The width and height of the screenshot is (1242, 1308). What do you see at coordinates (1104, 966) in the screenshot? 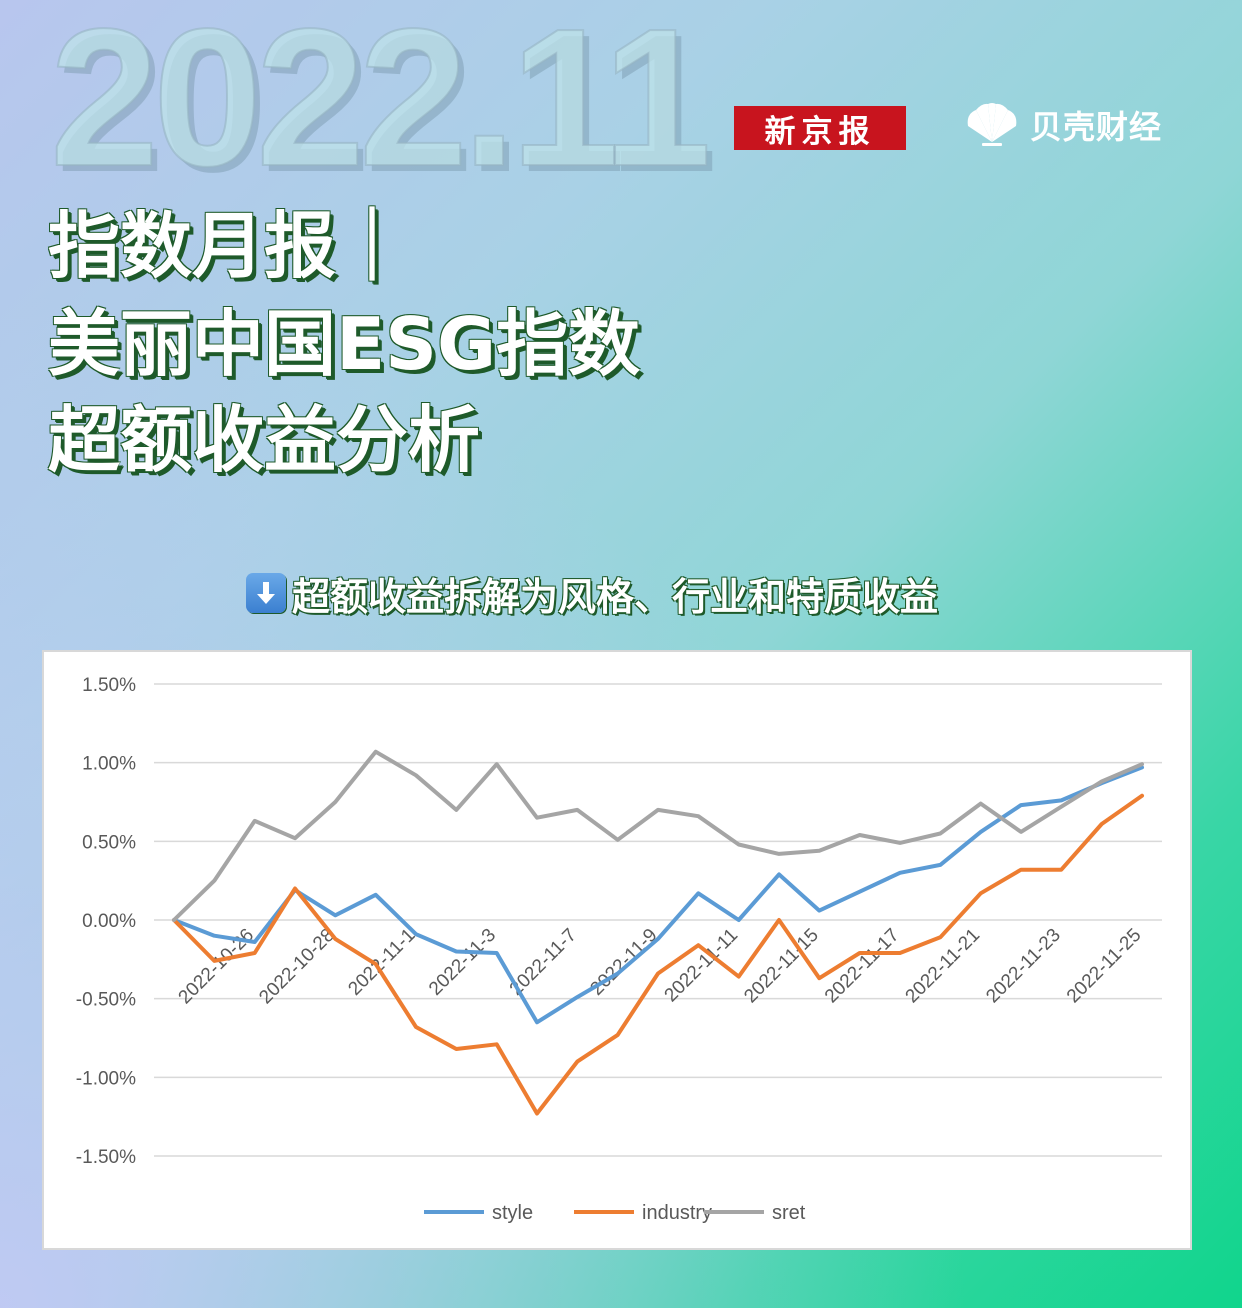
I see `x-tick-label: 2022-11-25` at bounding box center [1104, 966].